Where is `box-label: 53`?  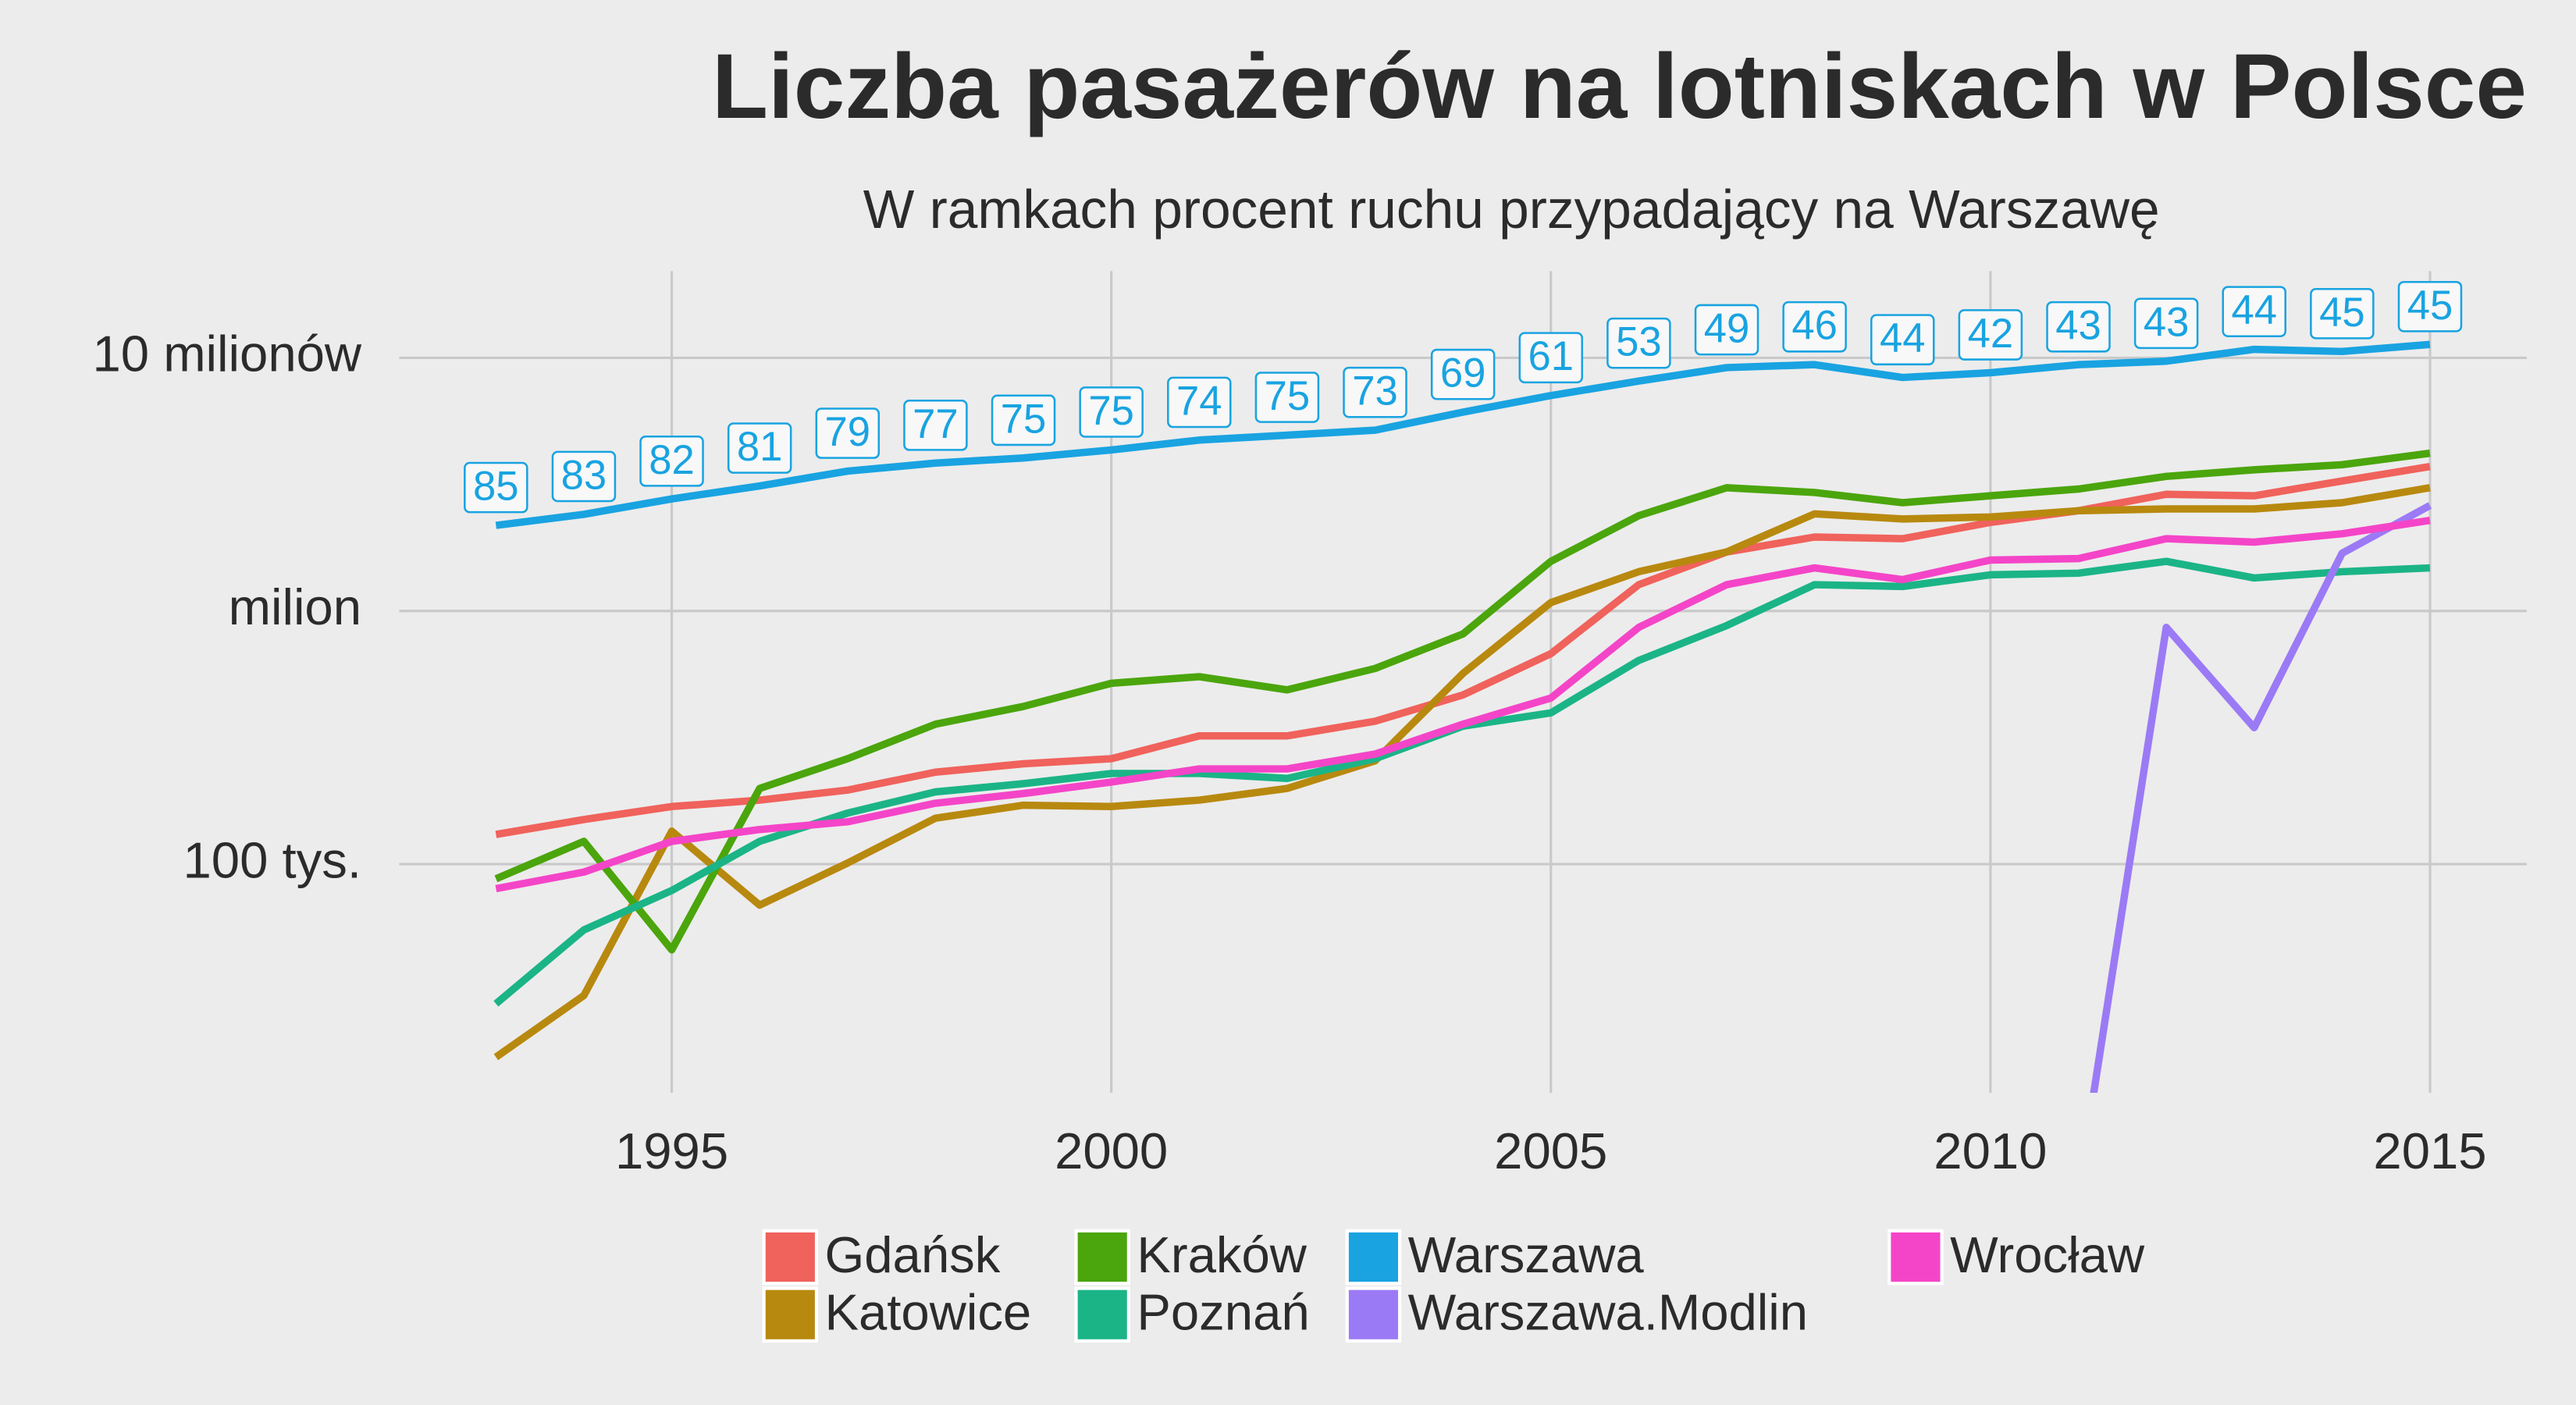 box-label: 53 is located at coordinates (1639, 342).